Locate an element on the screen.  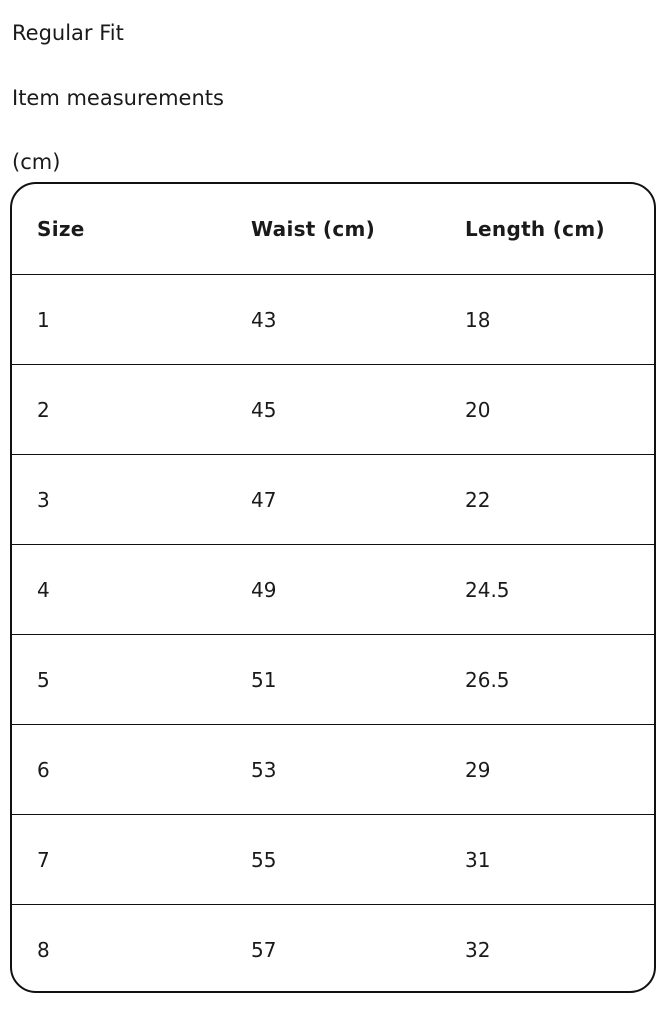
waist-cell: 43 is located at coordinates (264, 319).